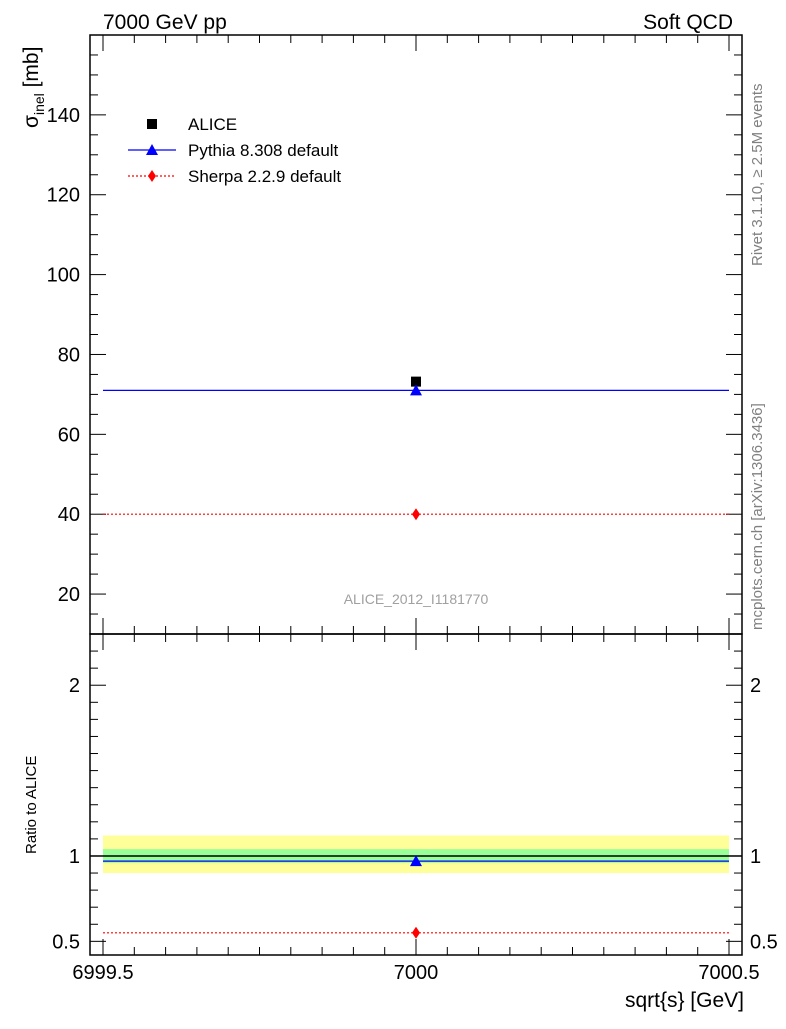 The width and height of the screenshot is (786, 1029). What do you see at coordinates (757, 175) in the screenshot?
I see `rivet-label: Rivet 3.1.10, ≥ 2.5M events` at bounding box center [757, 175].